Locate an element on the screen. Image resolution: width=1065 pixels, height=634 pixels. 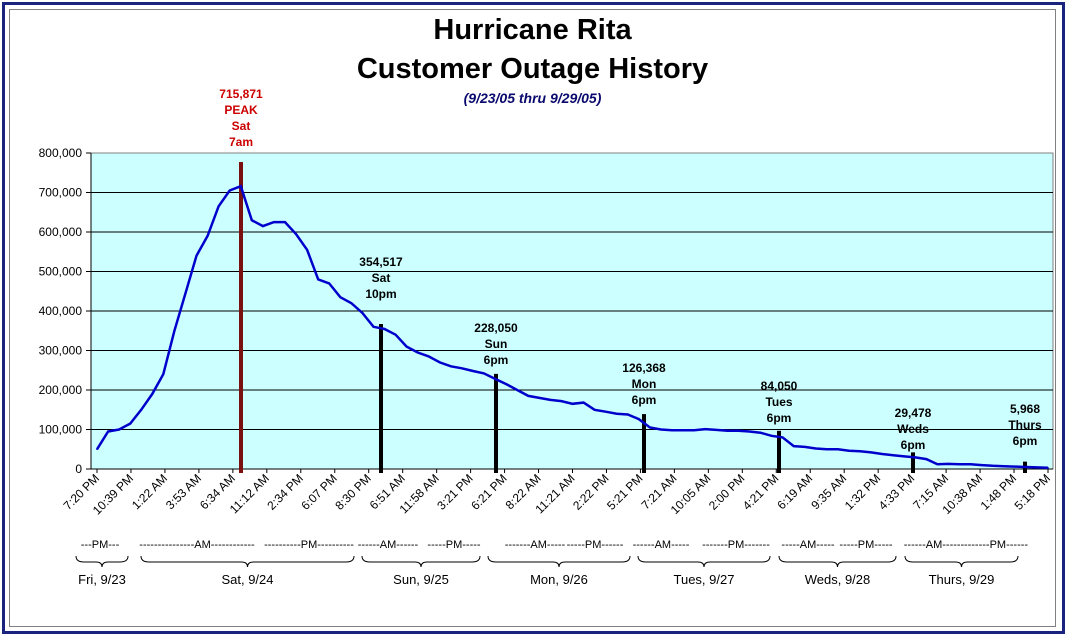
day-label: Sun, 9/25 is located at coordinates (421, 579).